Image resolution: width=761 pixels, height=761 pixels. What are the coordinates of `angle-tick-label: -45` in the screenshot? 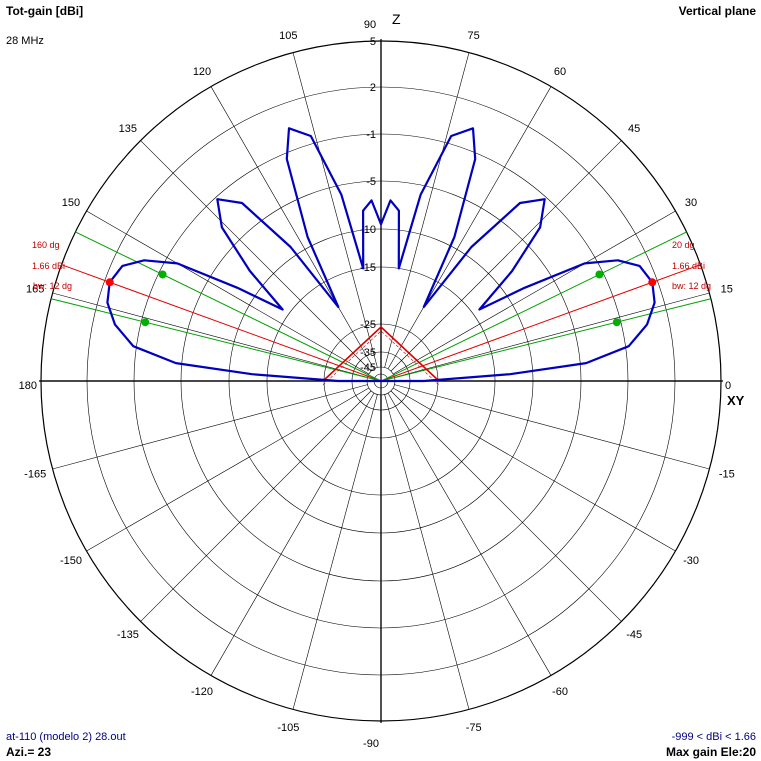 It's located at (634, 635).